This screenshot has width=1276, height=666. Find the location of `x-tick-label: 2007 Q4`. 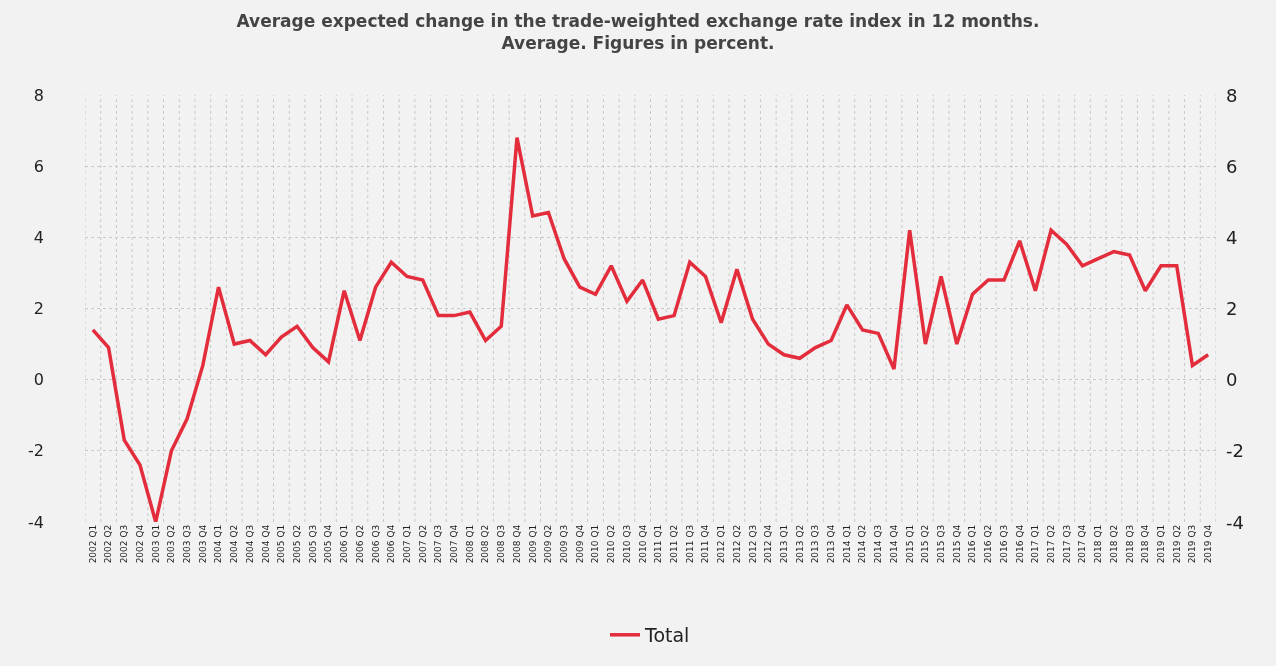

x-tick-label: 2007 Q4 is located at coordinates (454, 544).